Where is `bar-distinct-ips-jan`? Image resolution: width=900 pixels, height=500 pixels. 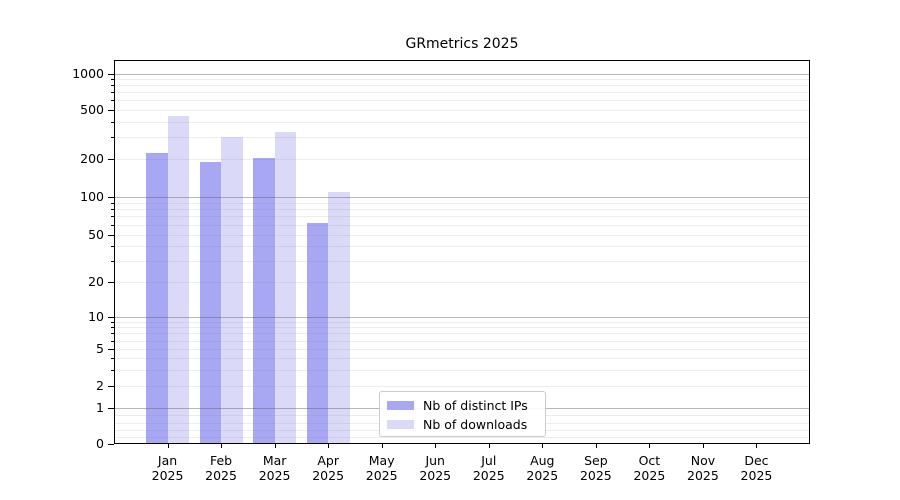 bar-distinct-ips-jan is located at coordinates (157, 298).